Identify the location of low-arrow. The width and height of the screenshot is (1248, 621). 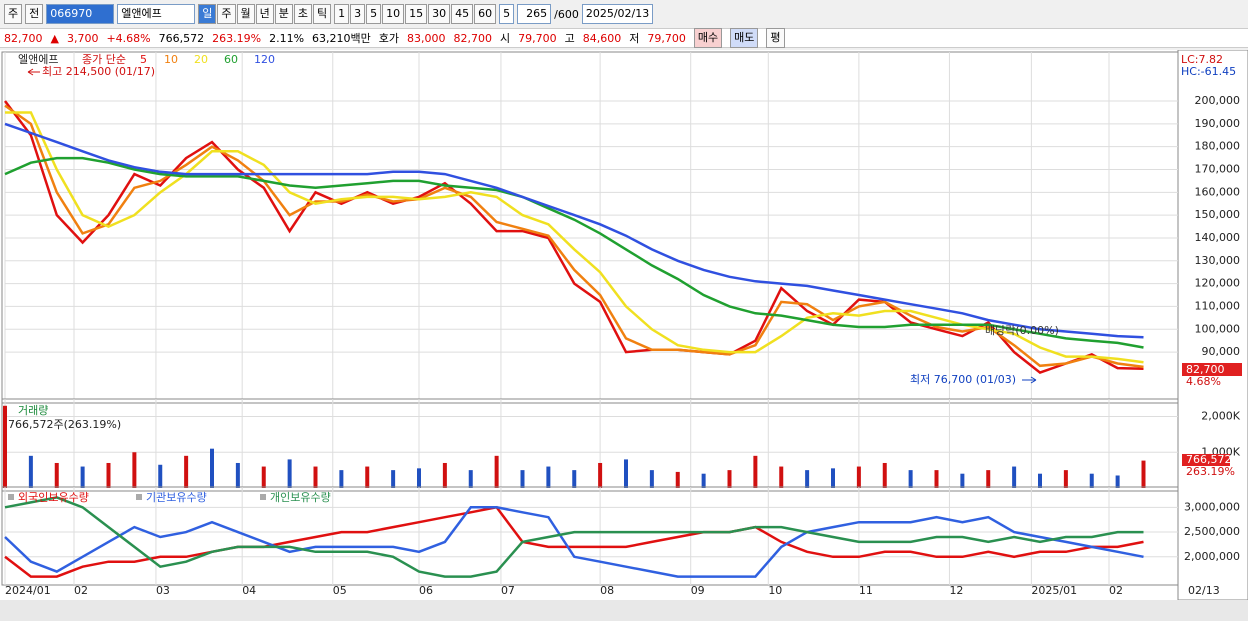
(1029, 380).